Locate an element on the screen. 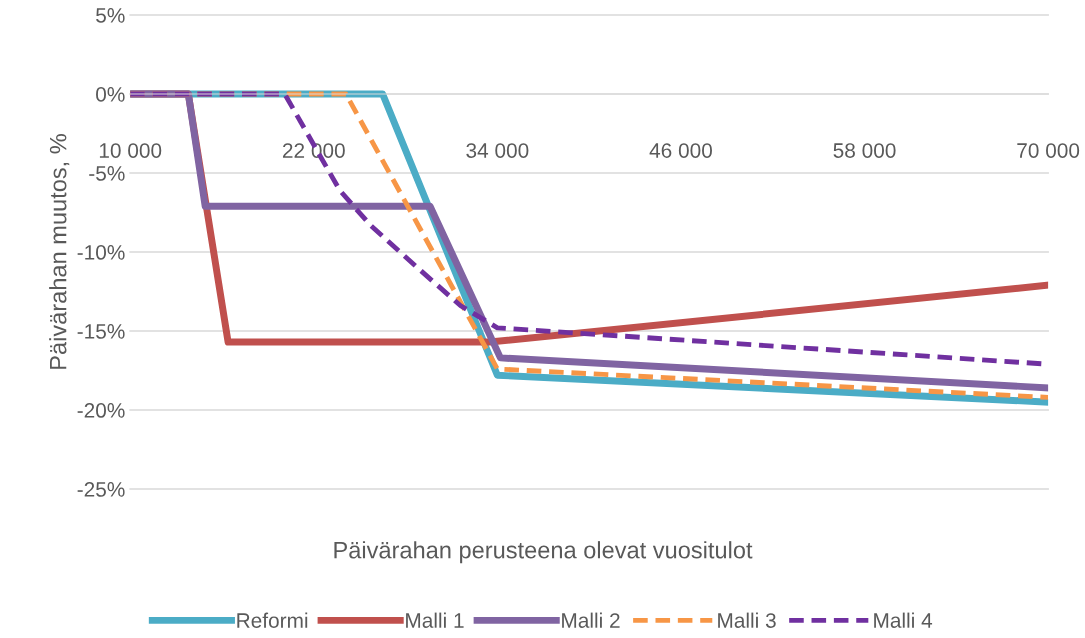 This screenshot has height=638, width=1085. x-tick-label: 10 000 is located at coordinates (130, 150).